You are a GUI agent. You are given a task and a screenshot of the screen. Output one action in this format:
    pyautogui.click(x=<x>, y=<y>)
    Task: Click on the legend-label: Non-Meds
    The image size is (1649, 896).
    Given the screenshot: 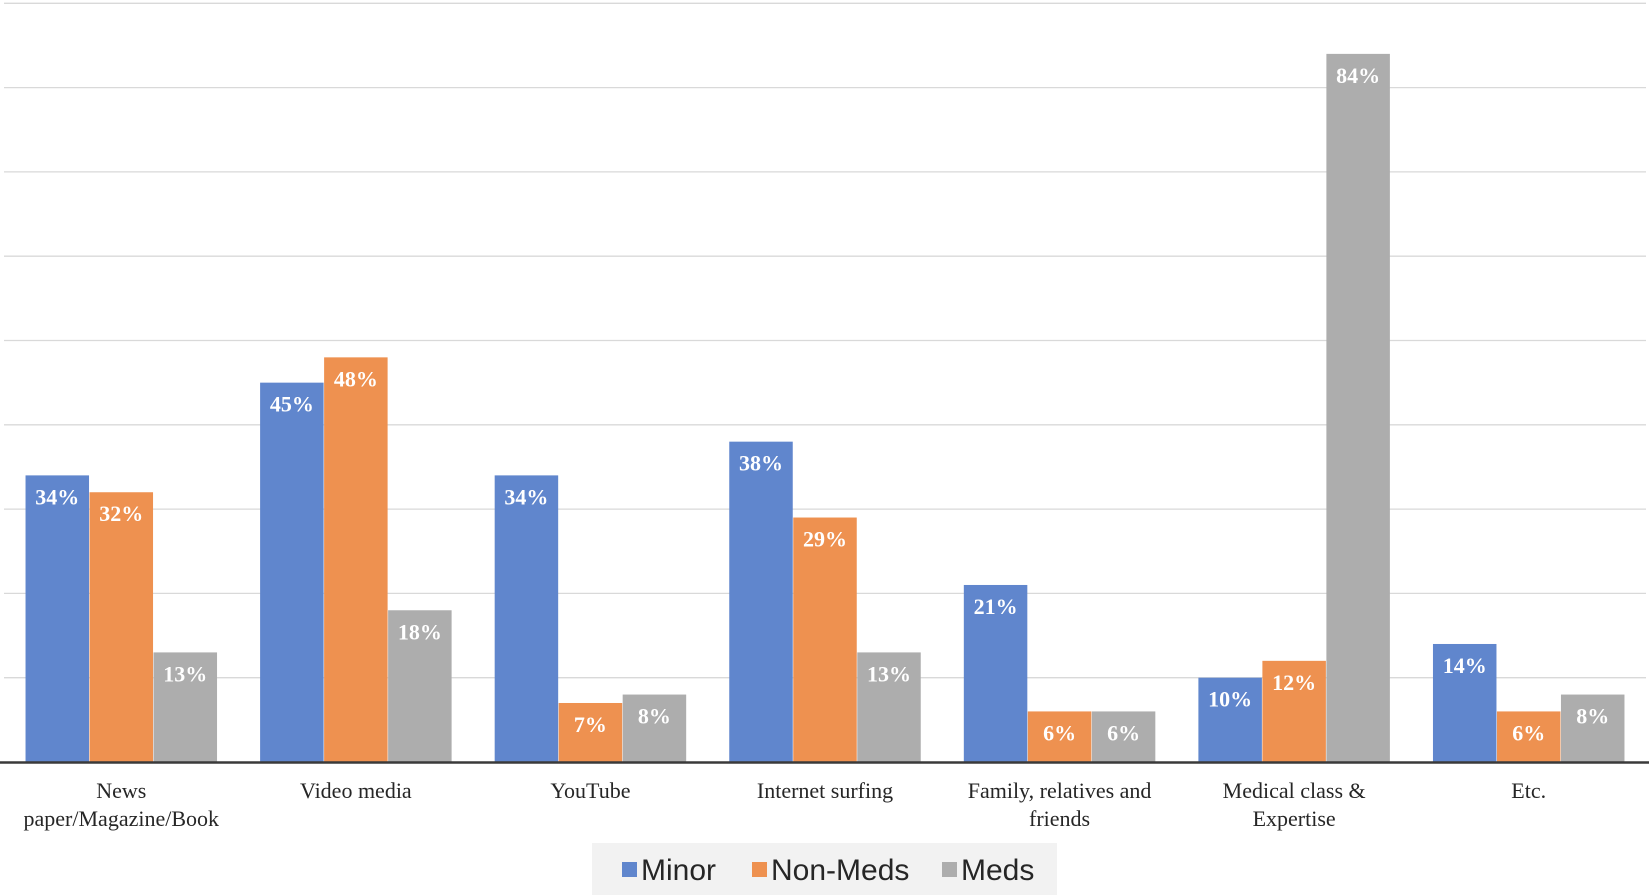 What is the action you would take?
    pyautogui.click(x=840, y=870)
    